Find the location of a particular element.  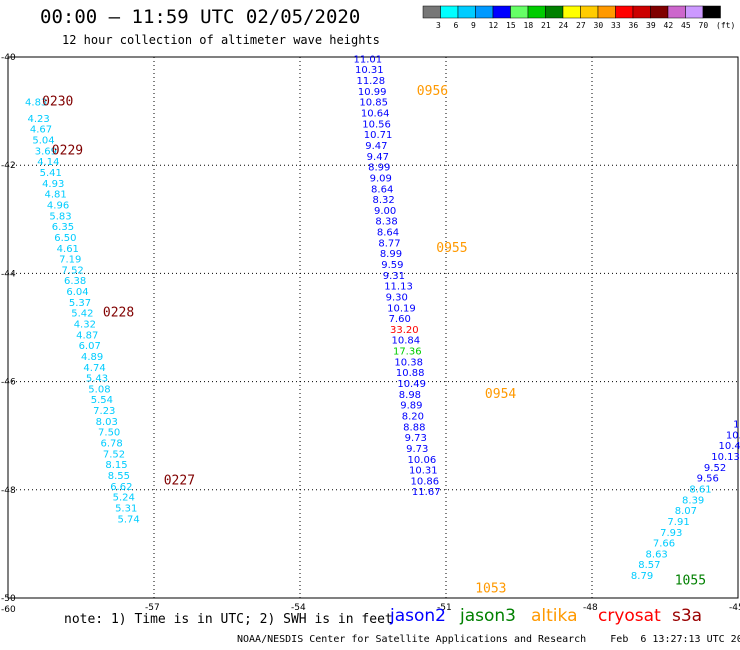

wave-height-value: 8.07 is located at coordinates (686, 511).